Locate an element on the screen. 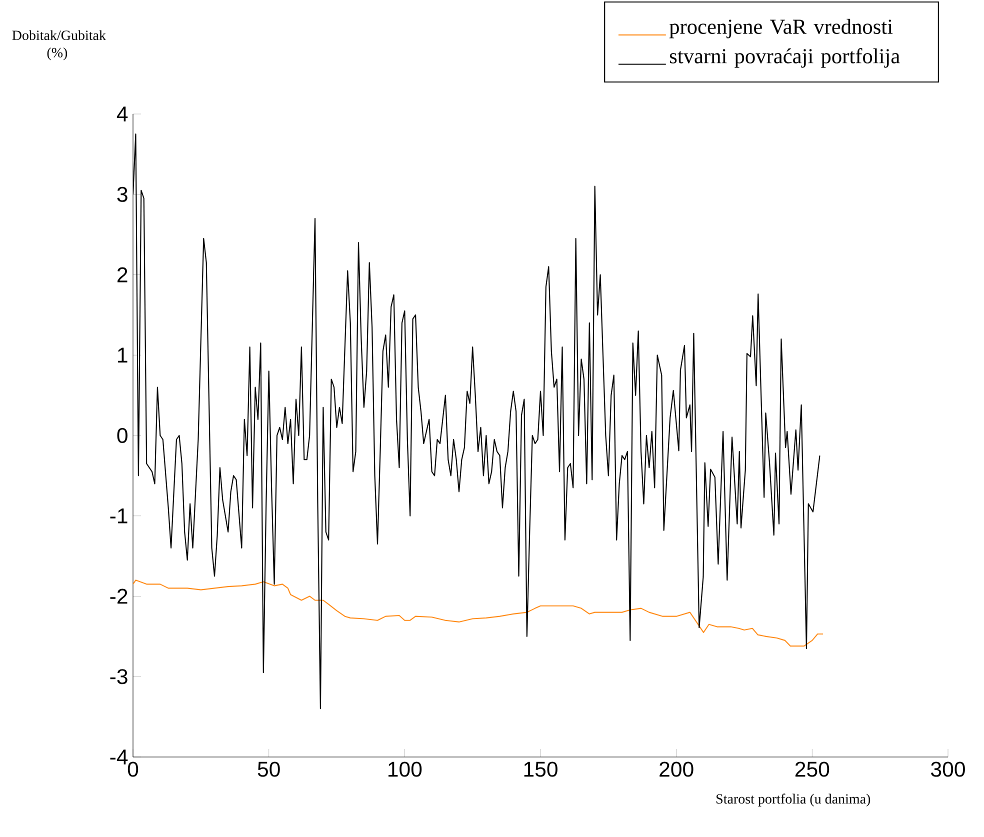  y-tick-label: 0 is located at coordinates (122, 436).